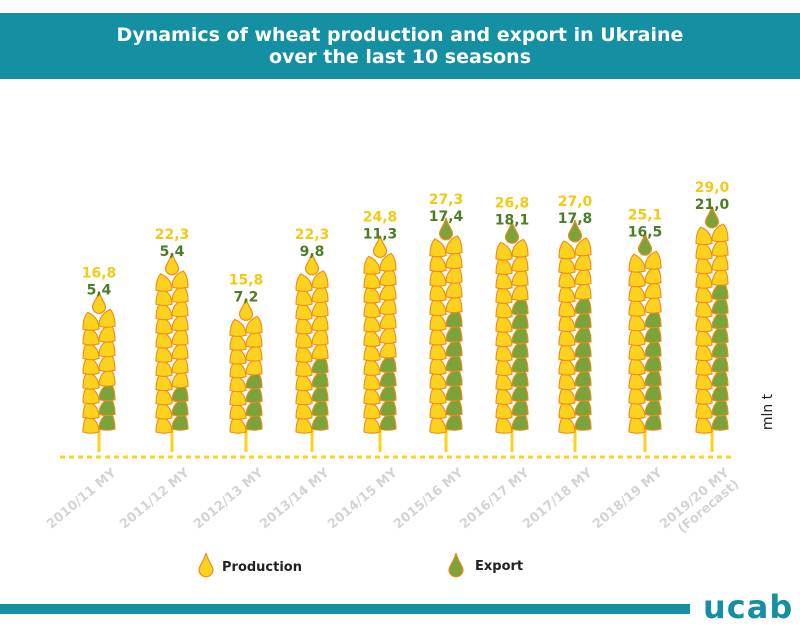 The height and width of the screenshot is (644, 800). I want to click on export-value-label: 11,3, so click(380, 234).